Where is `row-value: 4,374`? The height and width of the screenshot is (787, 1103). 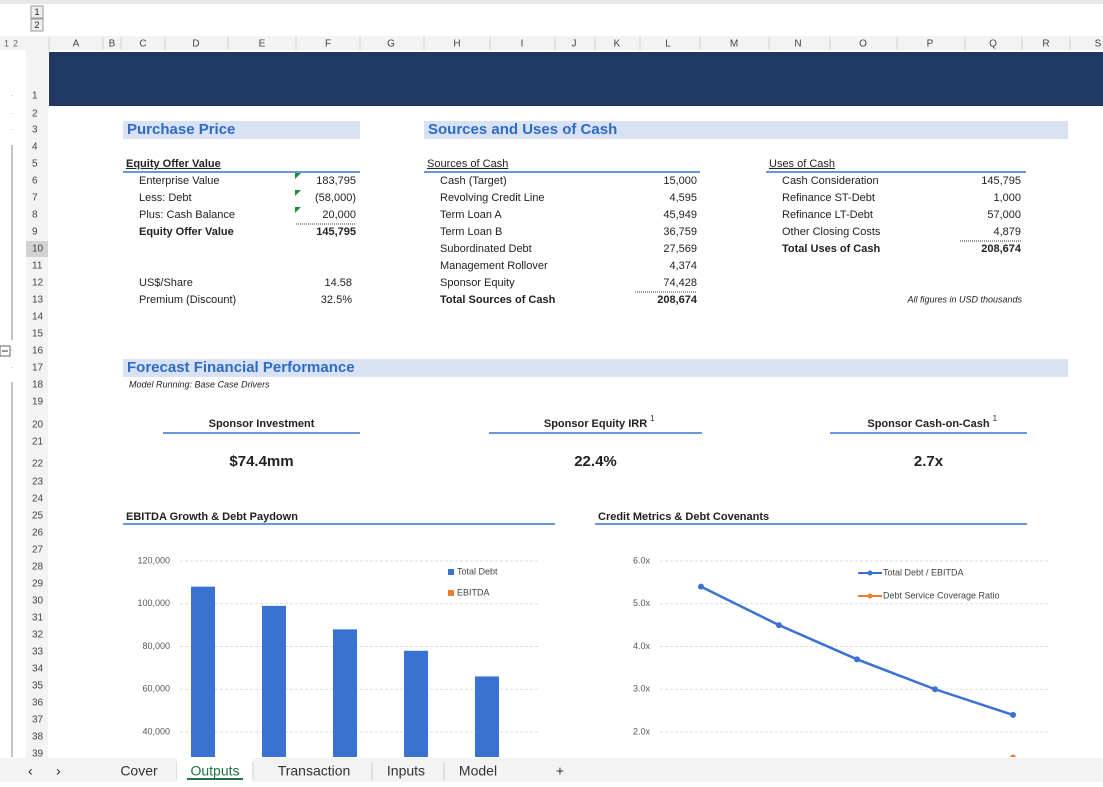 row-value: 4,374 is located at coordinates (683, 266).